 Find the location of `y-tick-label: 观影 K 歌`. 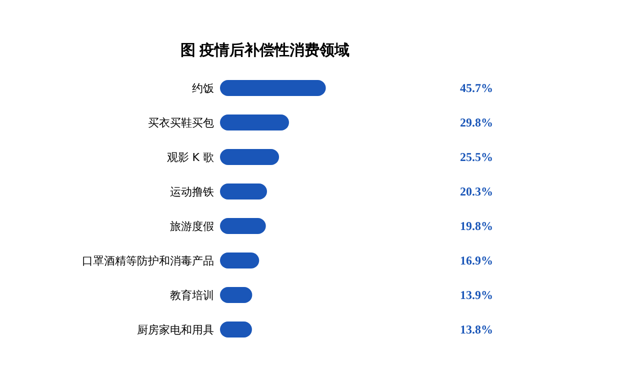

y-tick-label: 观影 K 歌 is located at coordinates (190, 157).